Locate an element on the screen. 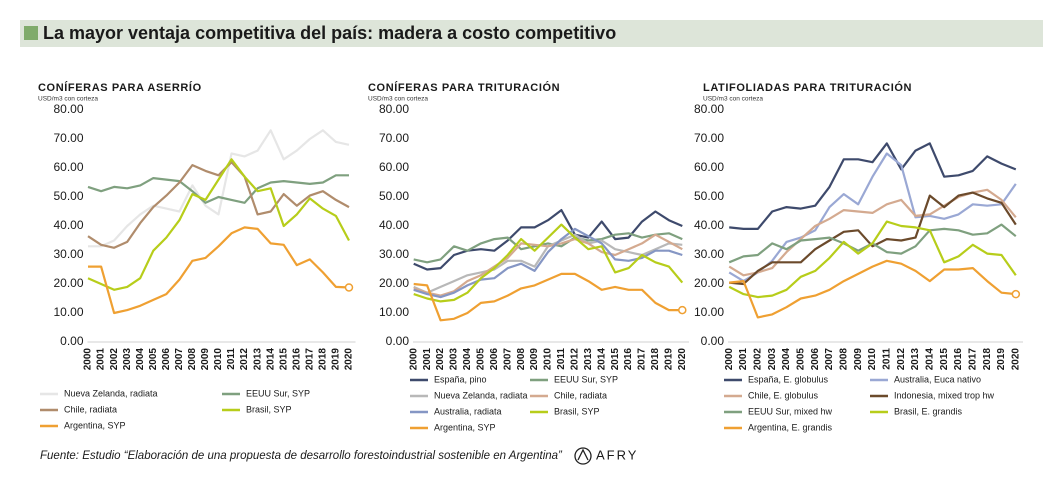 The height and width of the screenshot is (481, 1063). legend-label: Indonesia, mixed trop hw is located at coordinates (944, 395).